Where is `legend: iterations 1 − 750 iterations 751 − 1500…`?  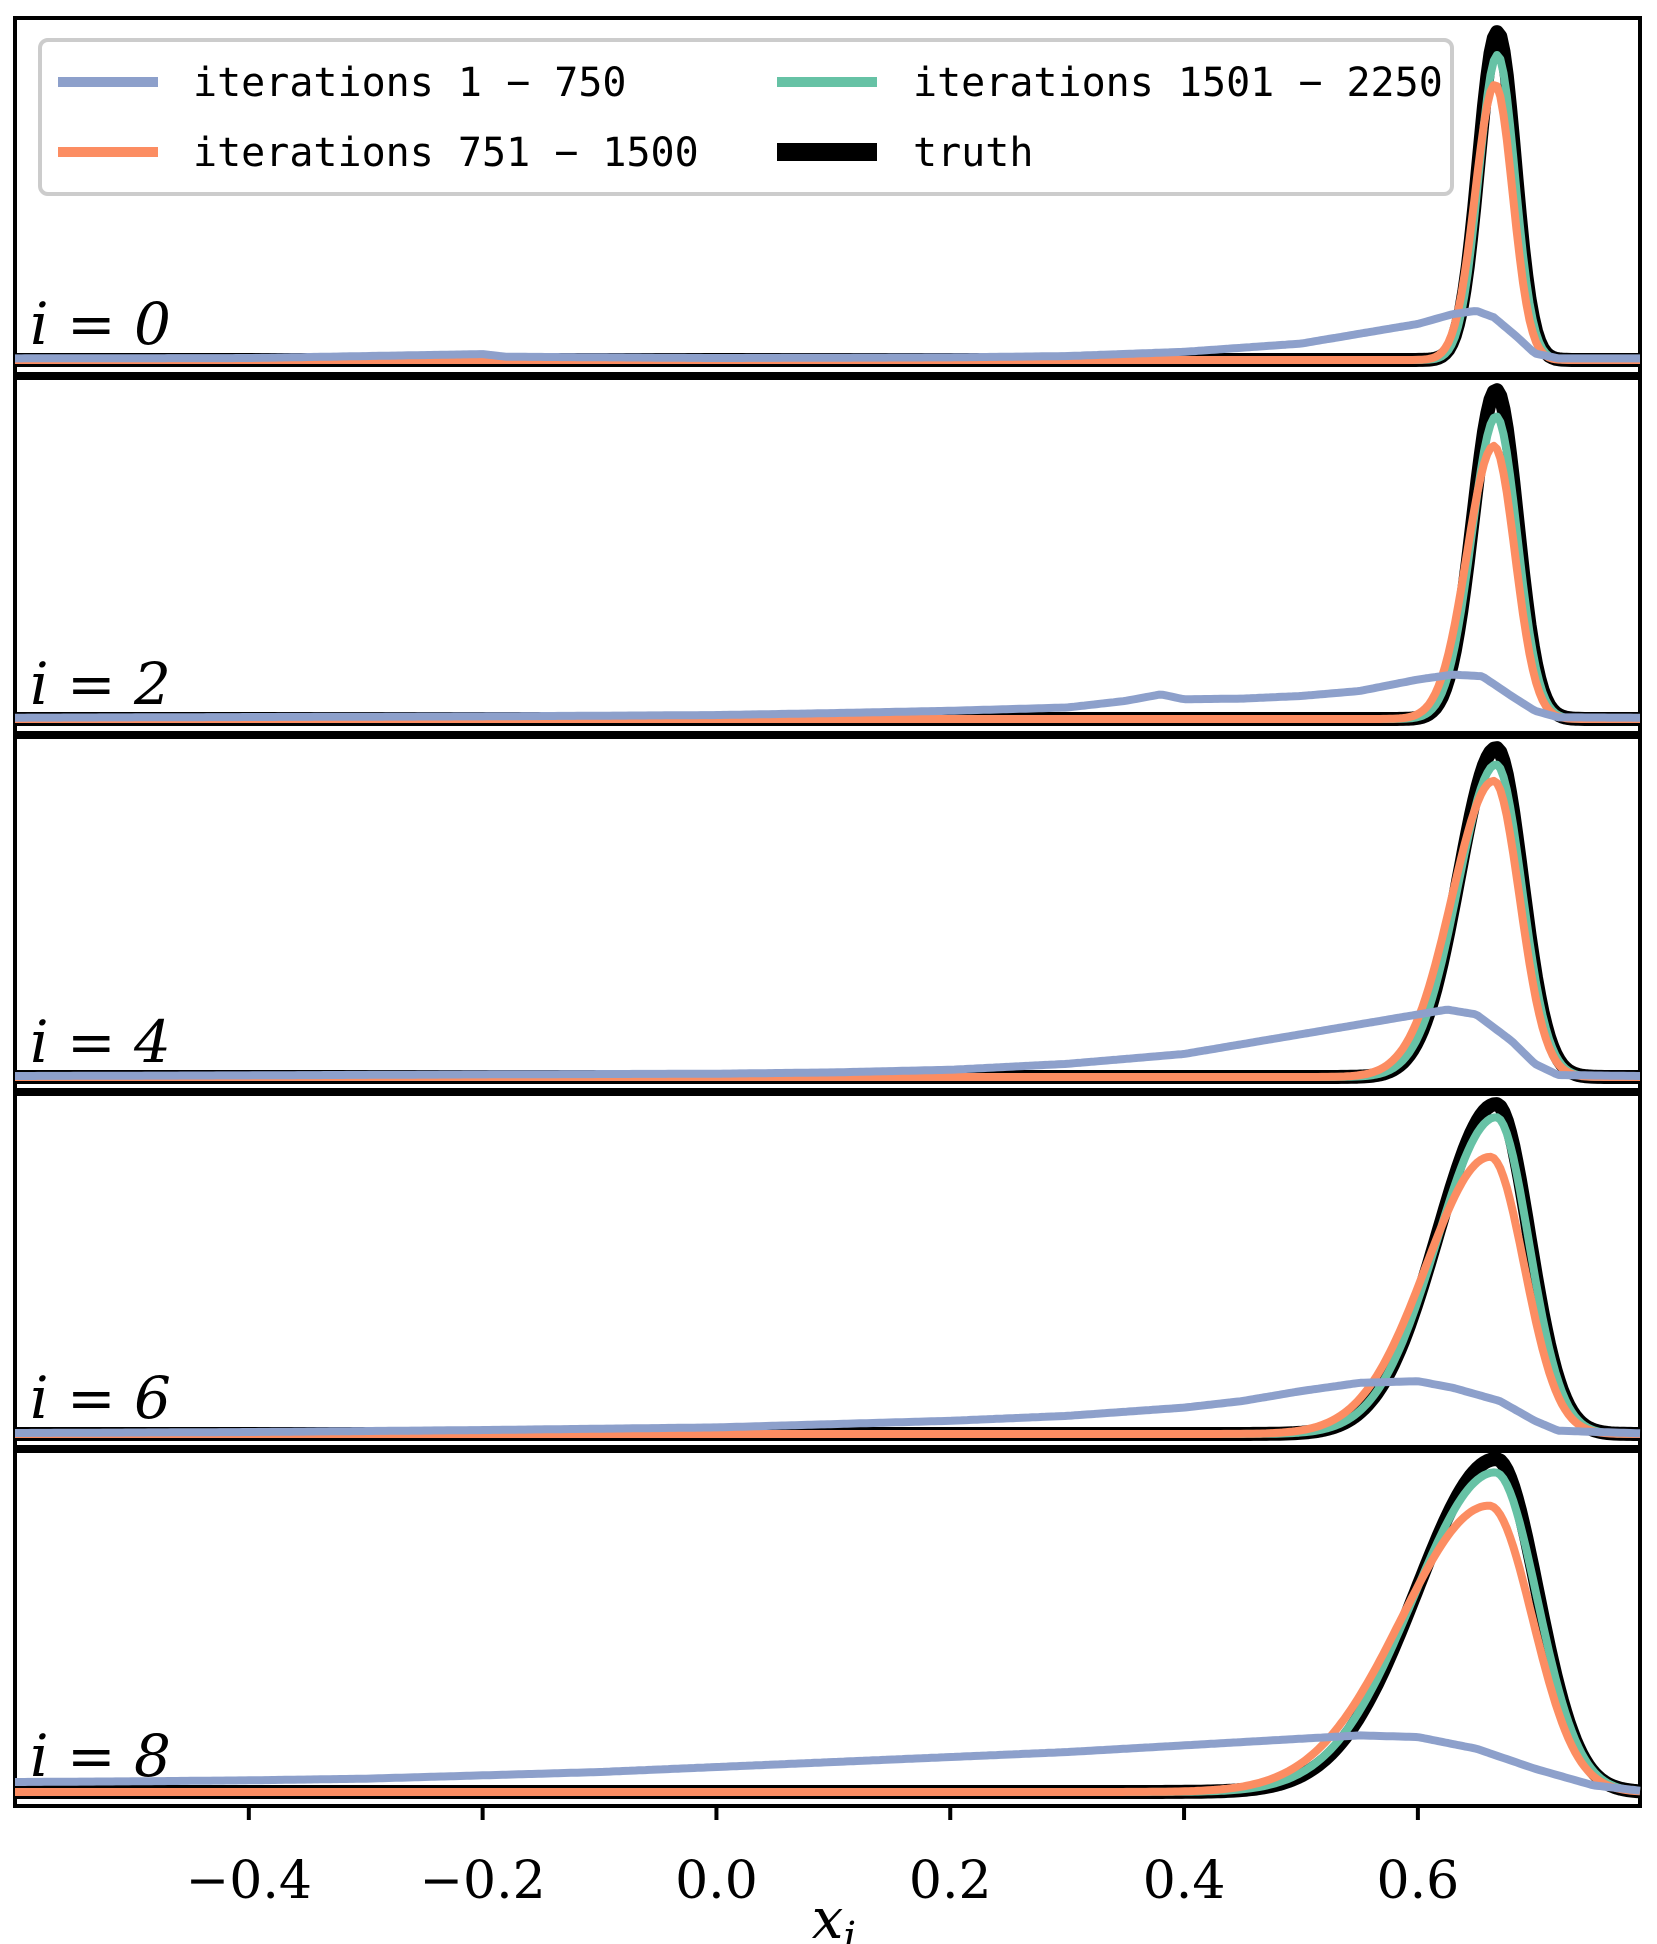
legend: iterations 1 − 750 iterations 751 − 1500… is located at coordinates (746, 117).